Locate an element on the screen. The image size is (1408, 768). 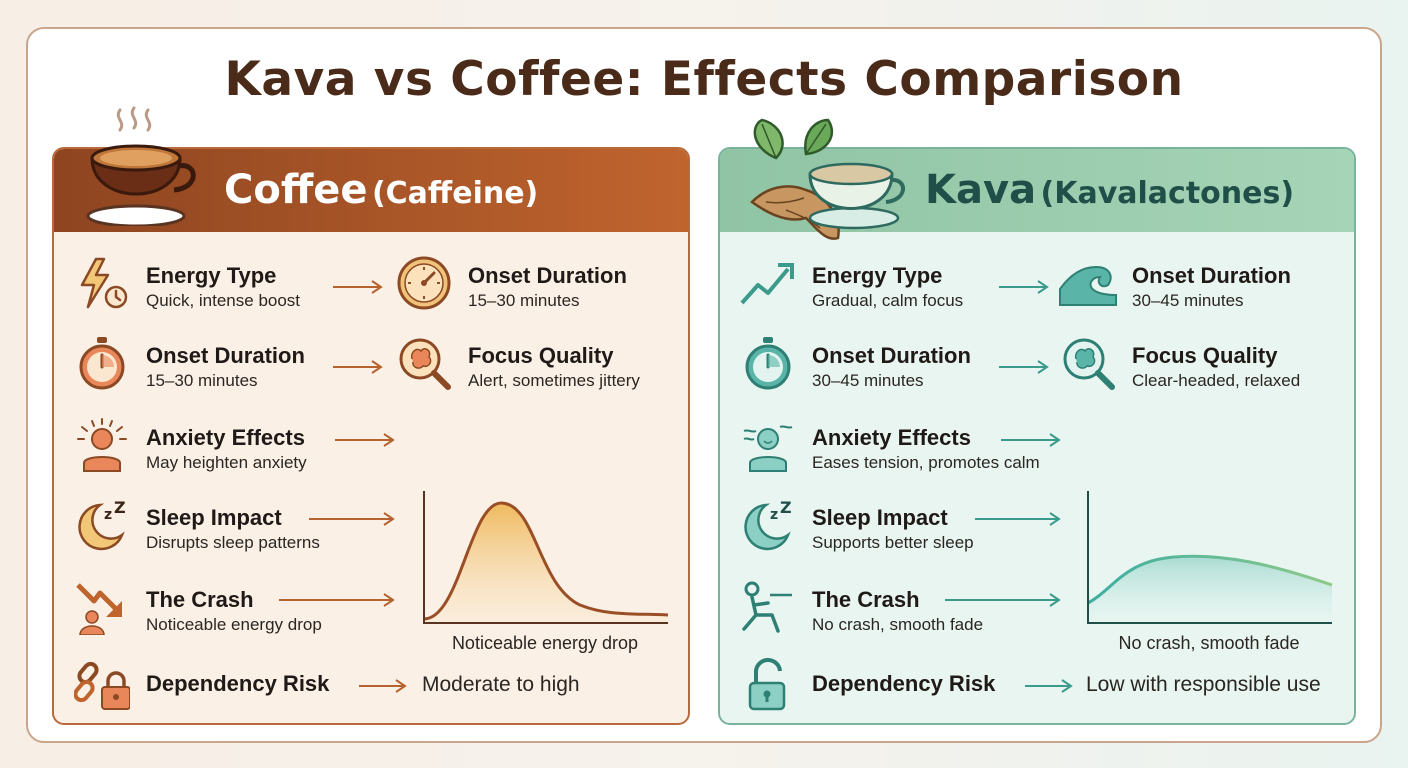
relaxed-person-icon is located at coordinates (767, 607).